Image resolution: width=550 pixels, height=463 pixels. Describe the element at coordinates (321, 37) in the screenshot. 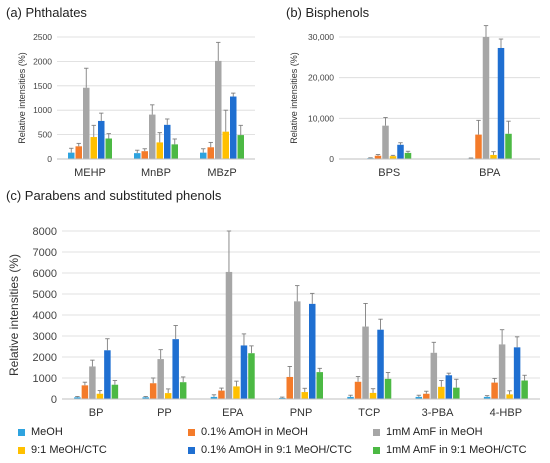

I see `y-tick-label: 30,000` at that location.